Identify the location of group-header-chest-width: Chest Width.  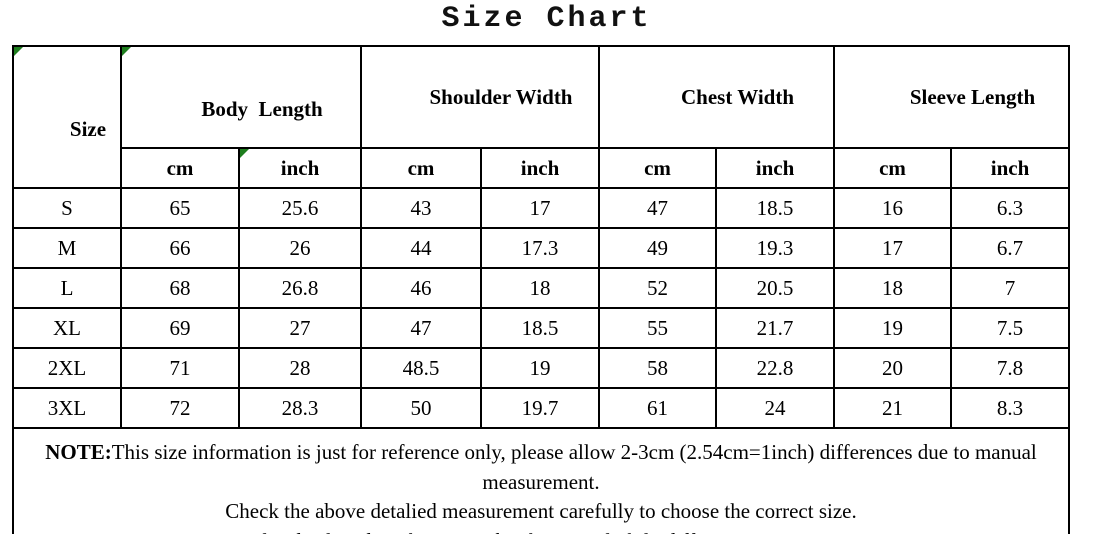
(716, 97).